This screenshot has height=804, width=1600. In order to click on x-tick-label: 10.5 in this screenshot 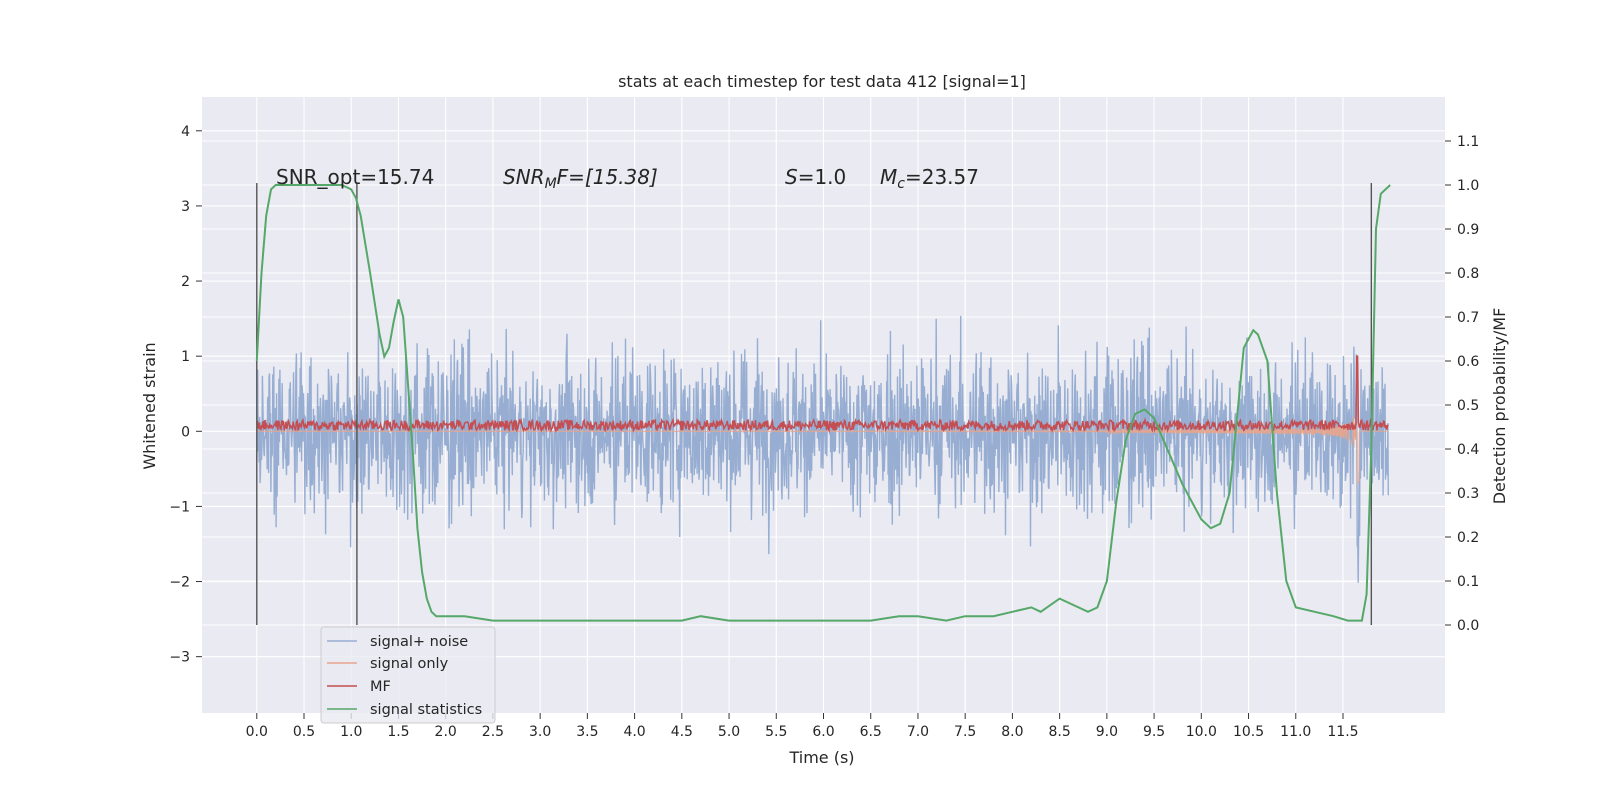, I will do `click(1248, 732)`.